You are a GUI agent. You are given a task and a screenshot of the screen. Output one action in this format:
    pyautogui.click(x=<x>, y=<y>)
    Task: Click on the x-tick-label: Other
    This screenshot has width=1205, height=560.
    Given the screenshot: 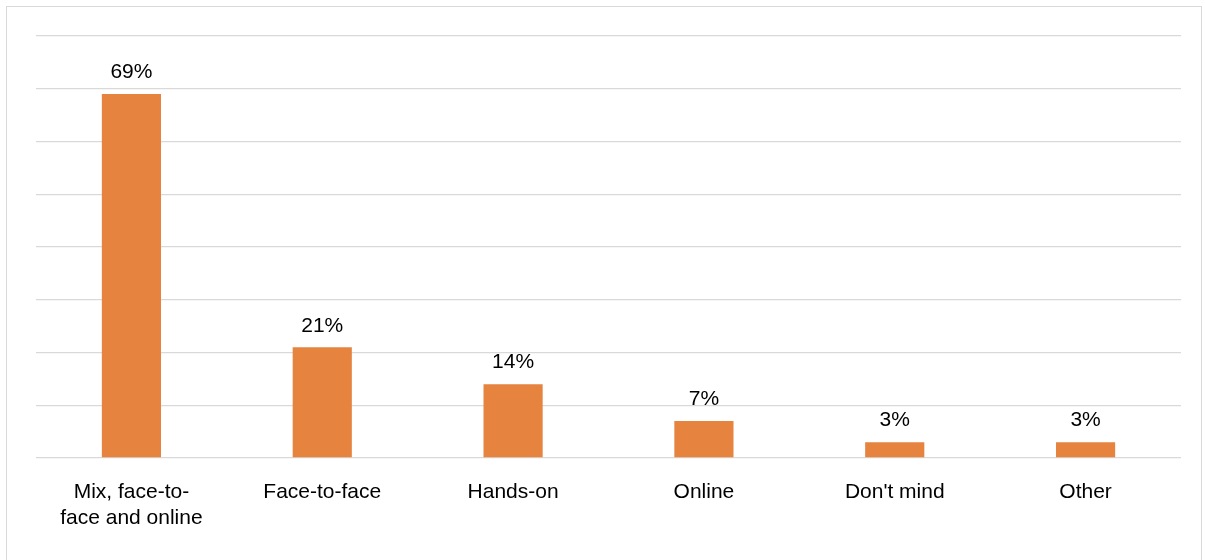 What is the action you would take?
    pyautogui.click(x=1085, y=491)
    